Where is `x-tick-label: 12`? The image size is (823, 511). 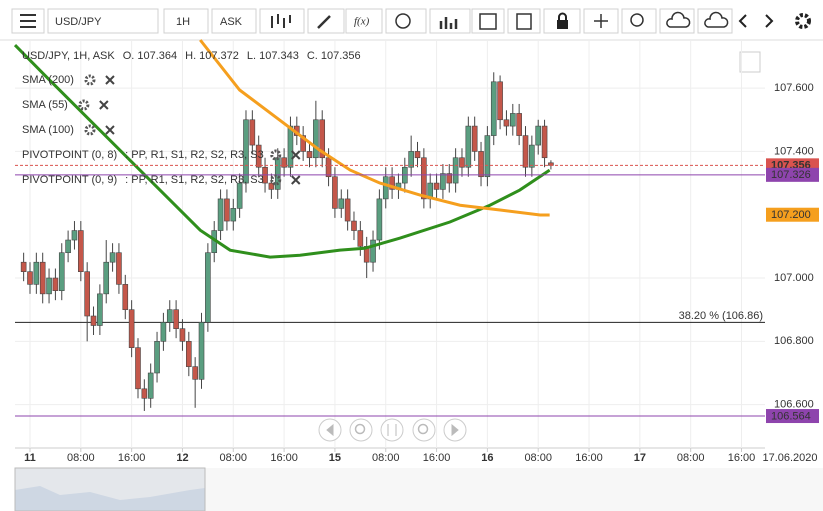
x-tick-label: 12 is located at coordinates (182, 458).